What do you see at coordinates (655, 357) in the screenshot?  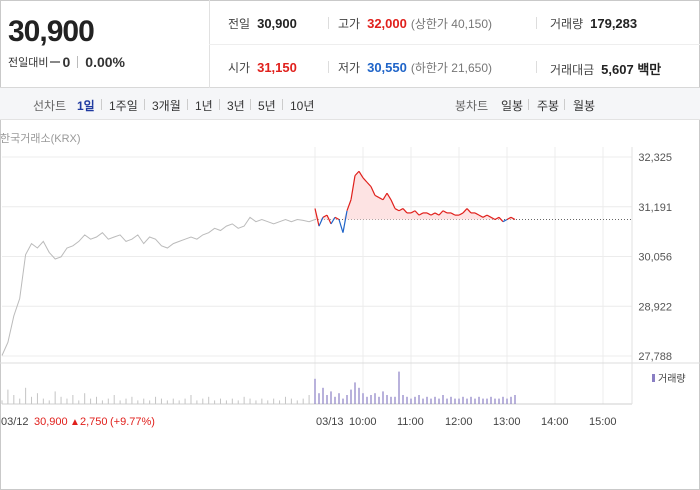 I see `y-tick-label: 27,788` at bounding box center [655, 357].